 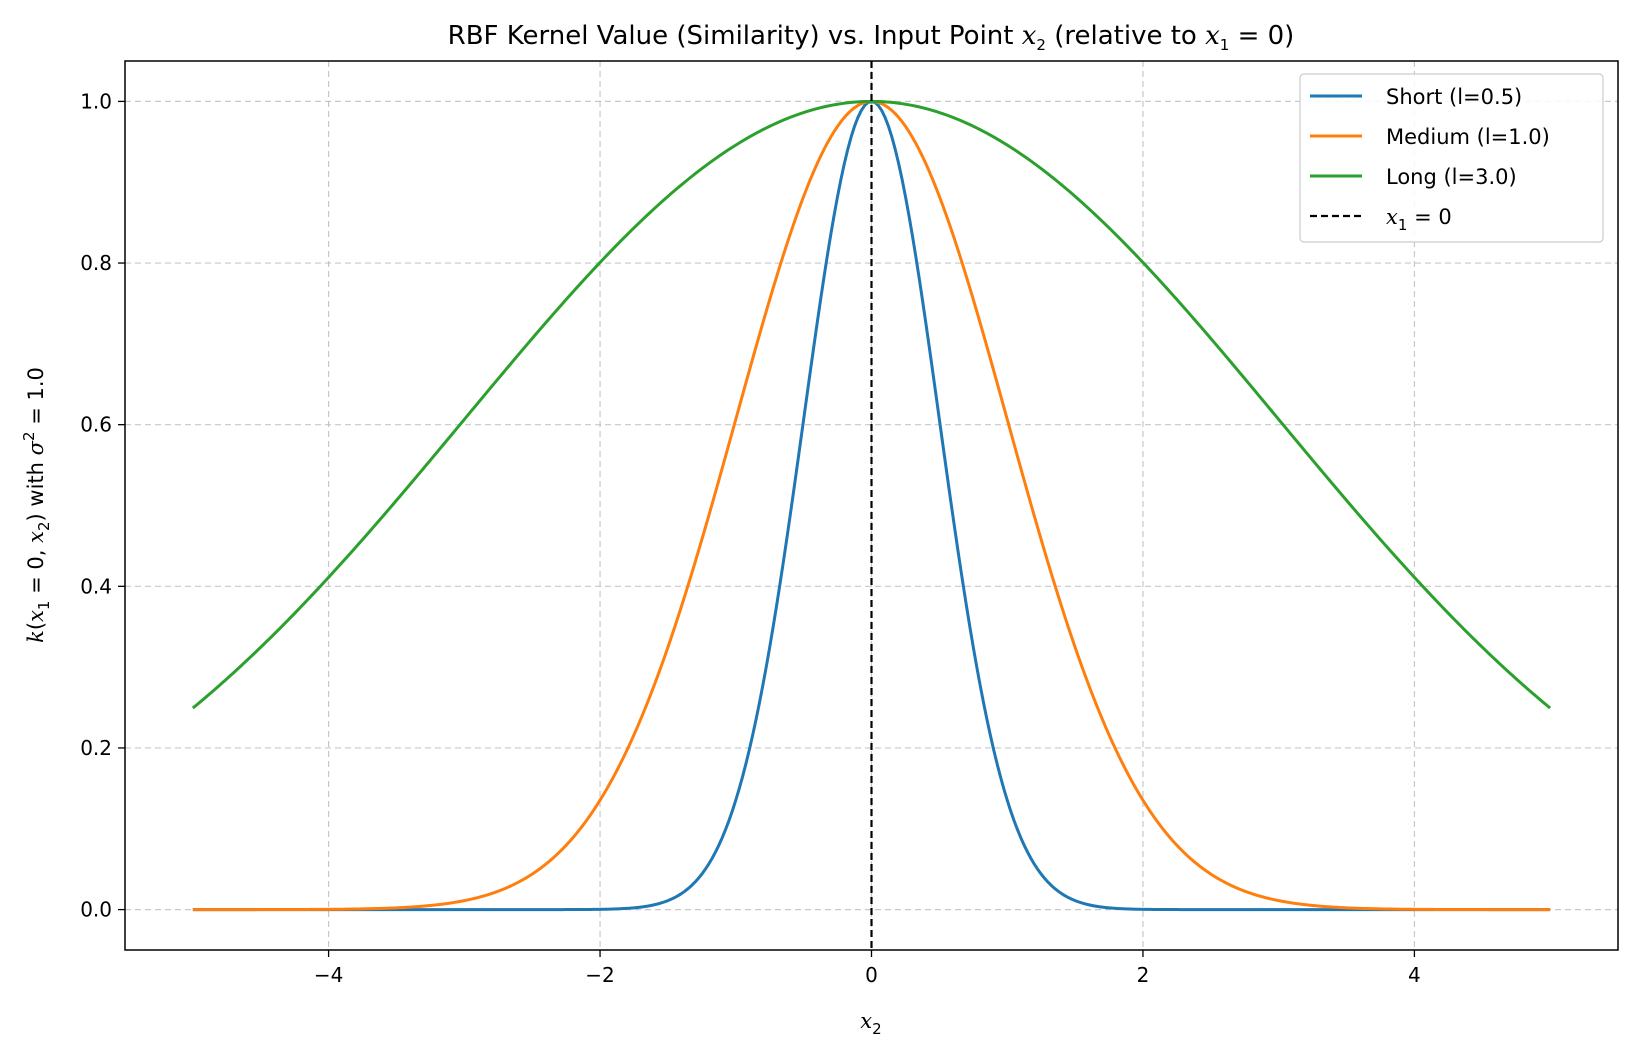 I want to click on y-axis-label: k(x1 = 0, x2) with σ2 = 1.0, so click(x=36, y=505).